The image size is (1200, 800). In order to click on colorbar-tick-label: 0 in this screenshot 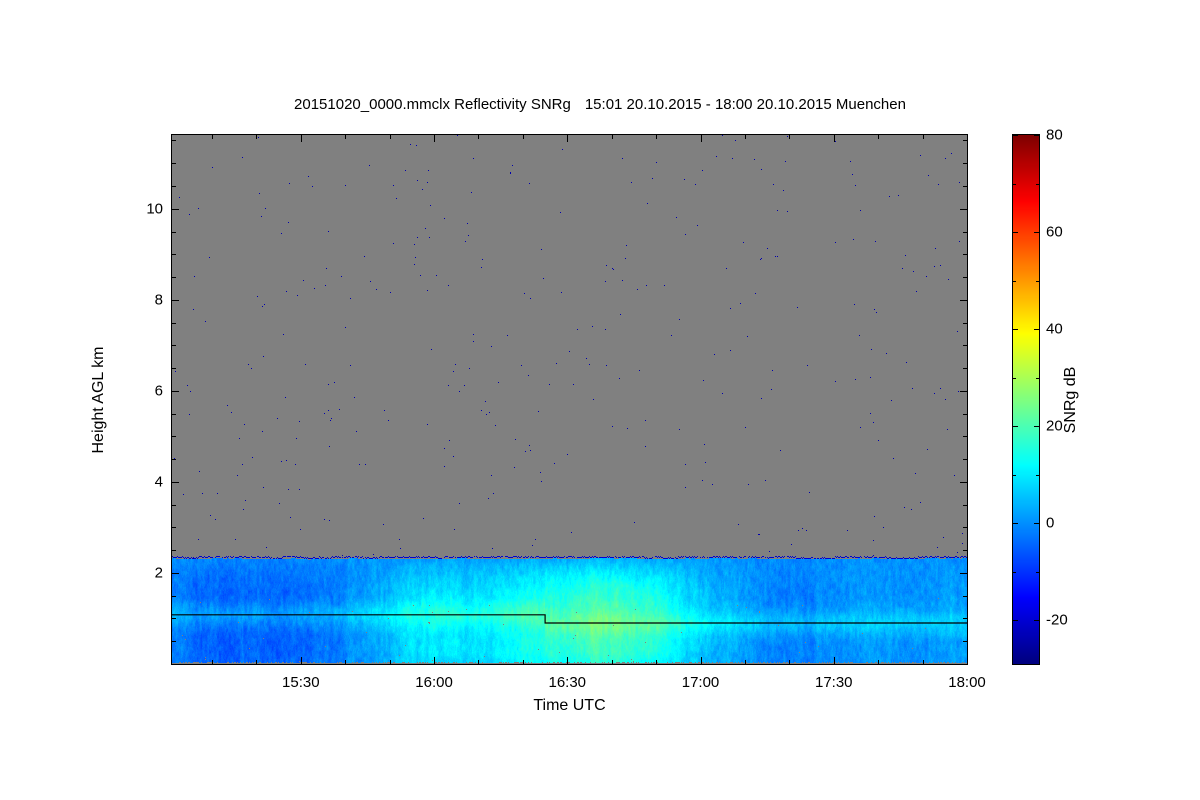, I will do `click(1050, 523)`.